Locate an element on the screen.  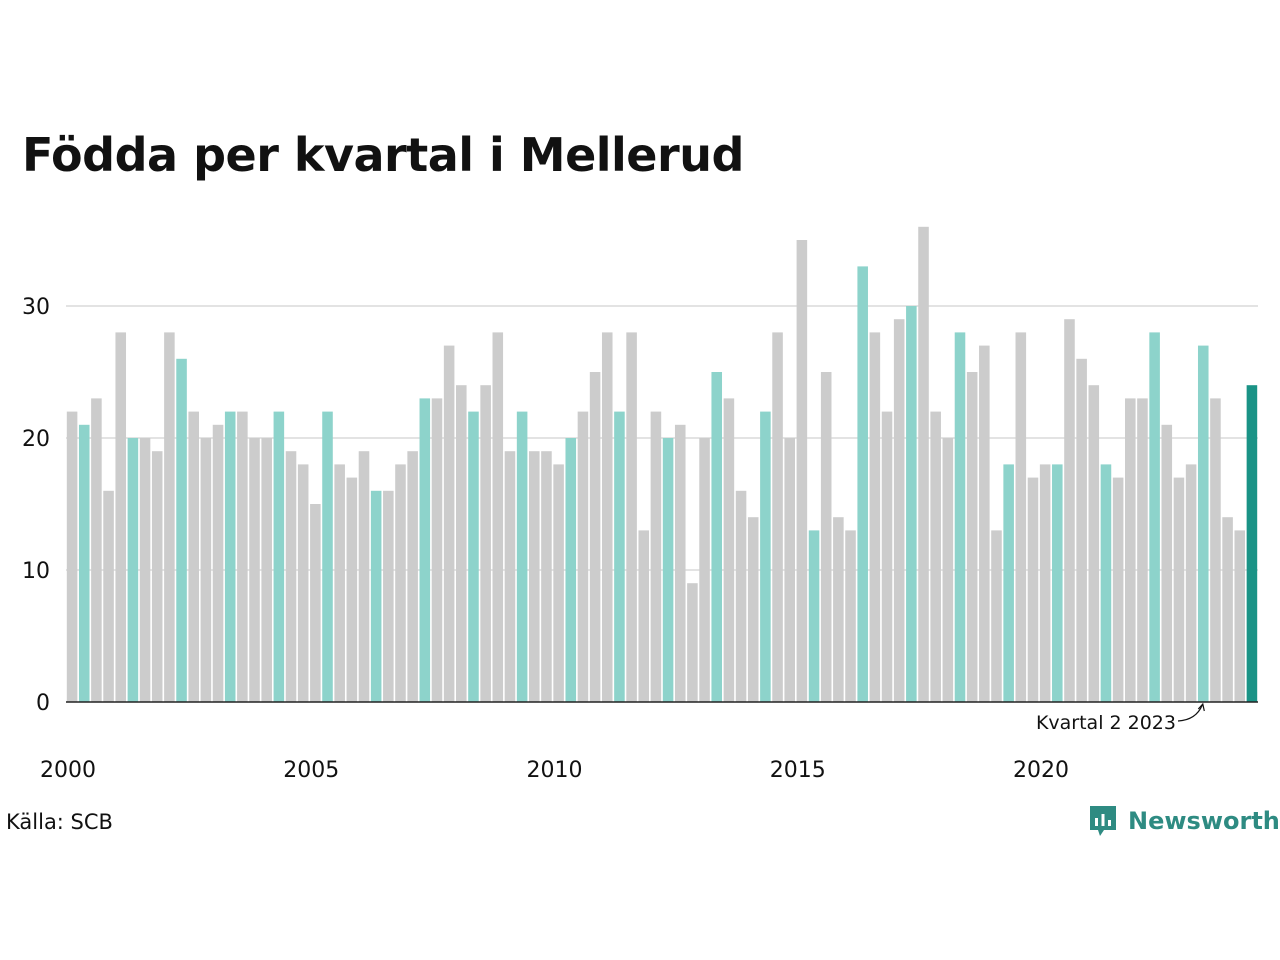
annotation-label: Kvartal 2 2023 is located at coordinates (1106, 723).